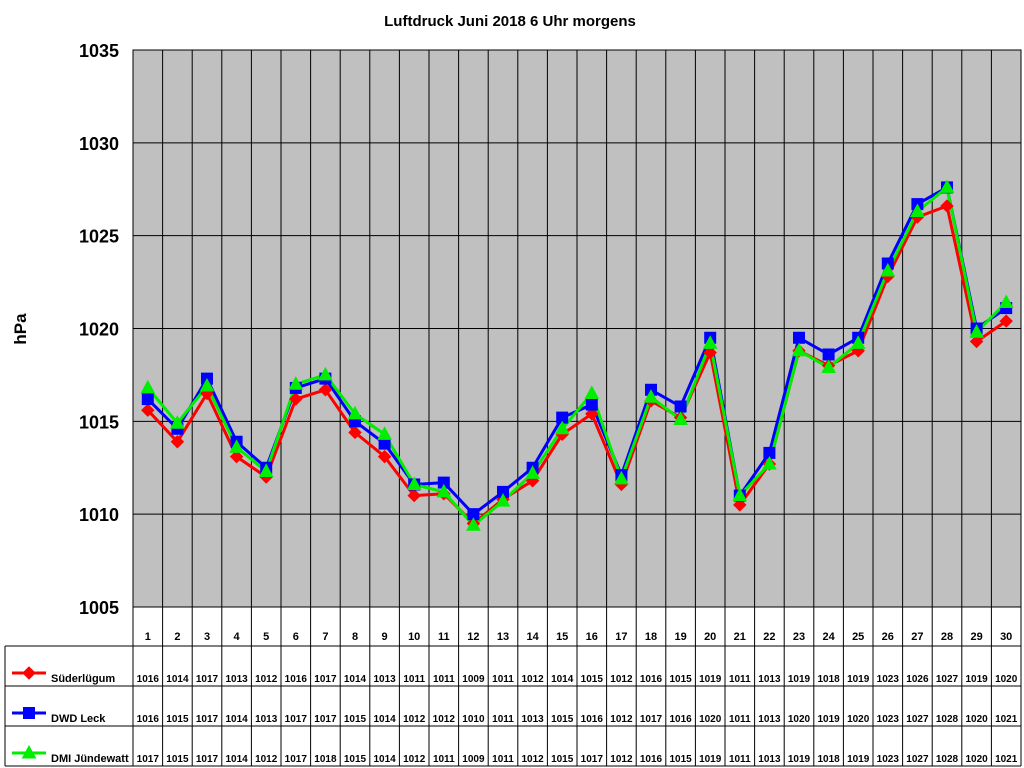 The height and width of the screenshot is (768, 1024). Describe the element at coordinates (947, 759) in the screenshot. I see `table-value: 1028` at that location.